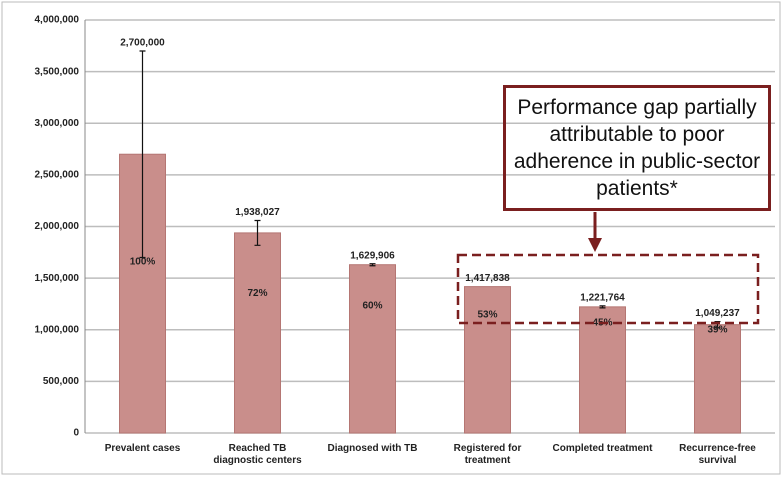 The height and width of the screenshot is (478, 783). What do you see at coordinates (61, 381) in the screenshot?
I see `y-tick-label: 500,000` at bounding box center [61, 381].